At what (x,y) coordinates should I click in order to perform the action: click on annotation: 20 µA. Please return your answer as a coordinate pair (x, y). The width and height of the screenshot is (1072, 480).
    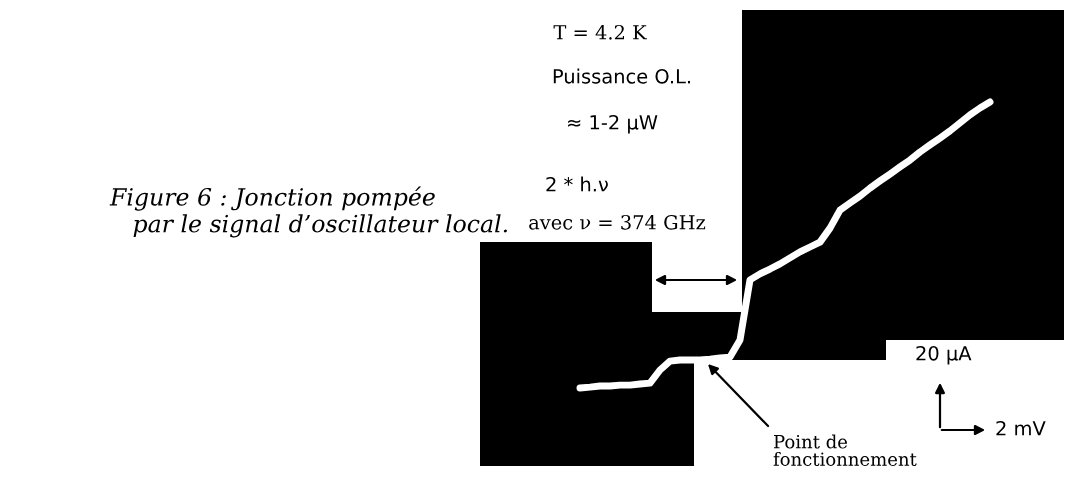
    Looking at the image, I should click on (944, 355).